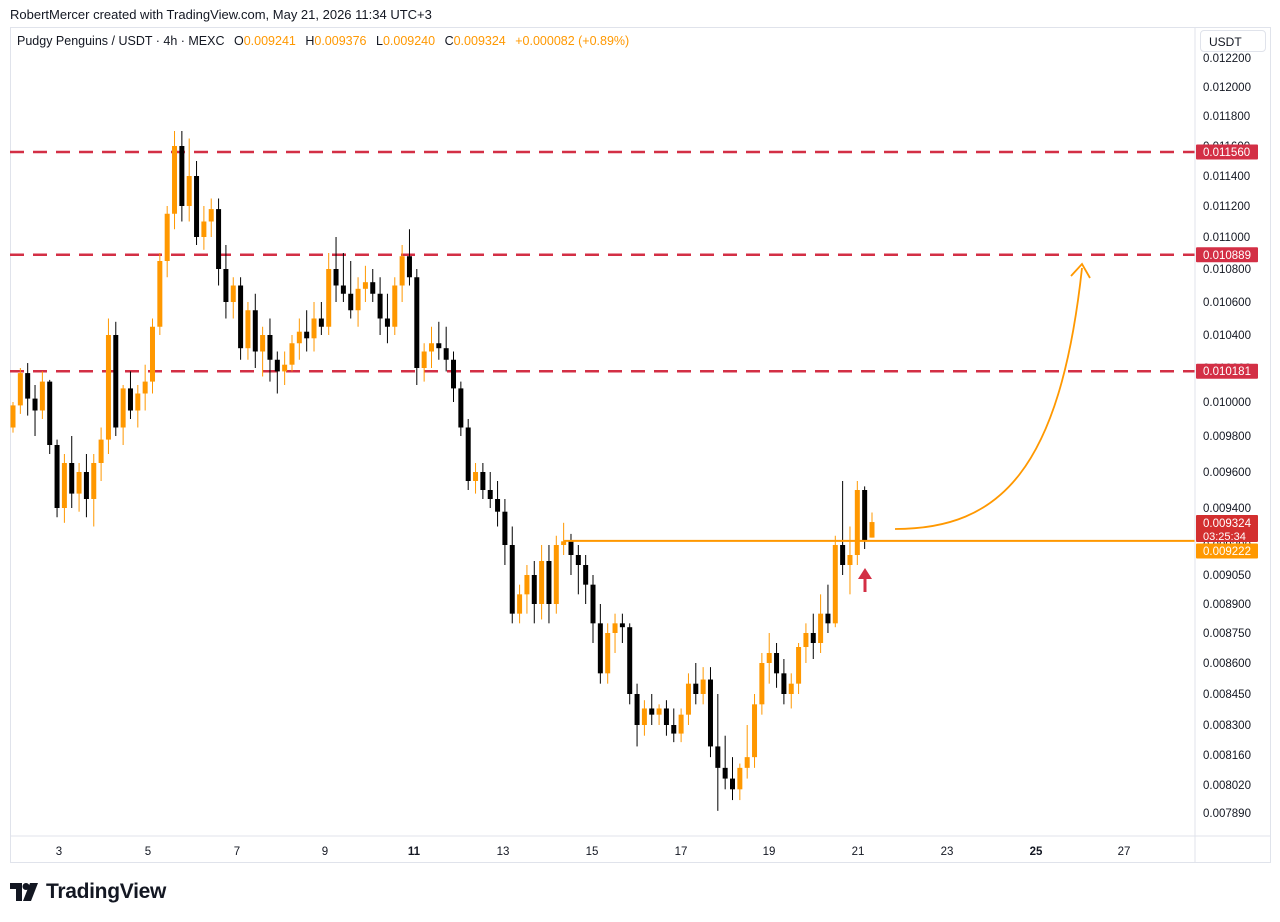 This screenshot has width=1280, height=922. What do you see at coordinates (414, 852) in the screenshot?
I see `time-tick-label: 11` at bounding box center [414, 852].